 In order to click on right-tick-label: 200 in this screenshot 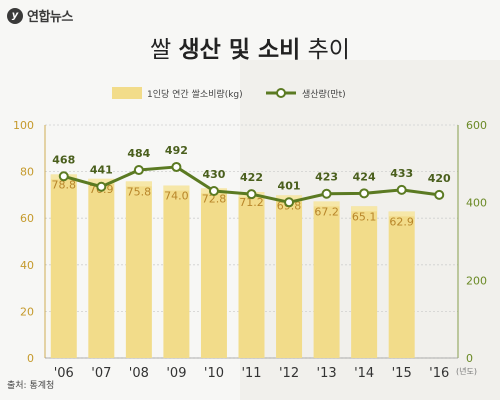, I will do `click(476, 280)`.